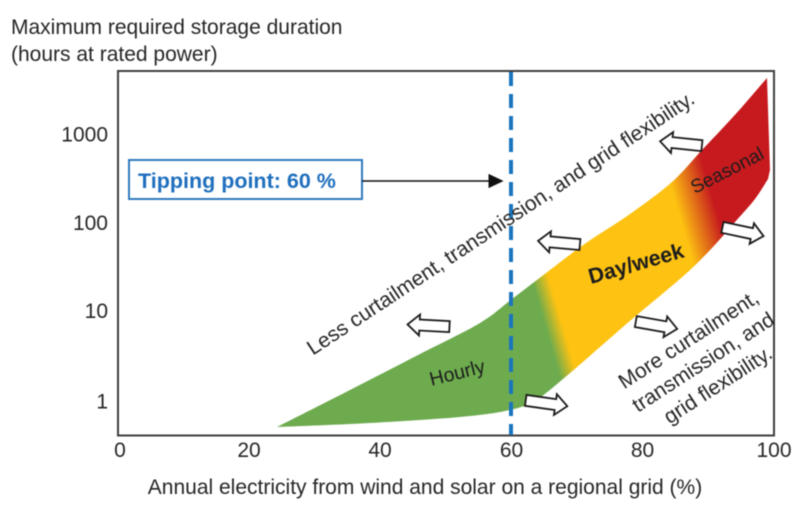  Describe the element at coordinates (84, 135) in the screenshot. I see `svg-text: 1000` at that location.